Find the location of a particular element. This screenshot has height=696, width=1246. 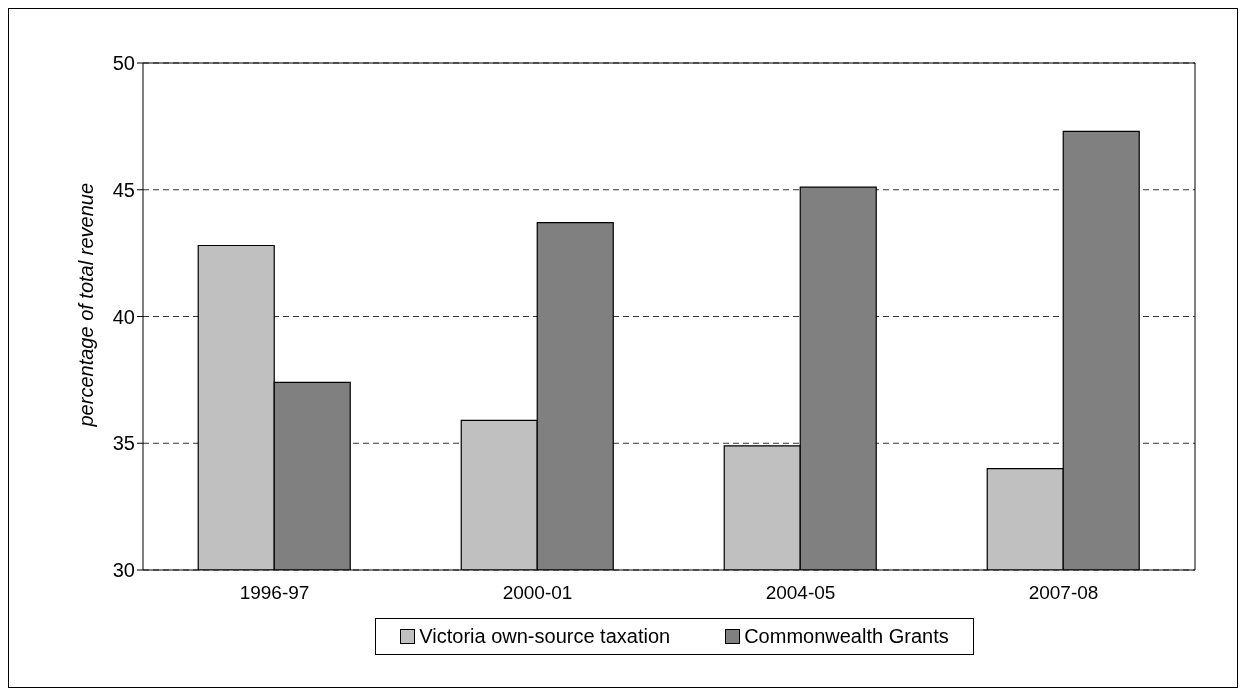

y-tick-label: 35 is located at coordinates (123, 443).